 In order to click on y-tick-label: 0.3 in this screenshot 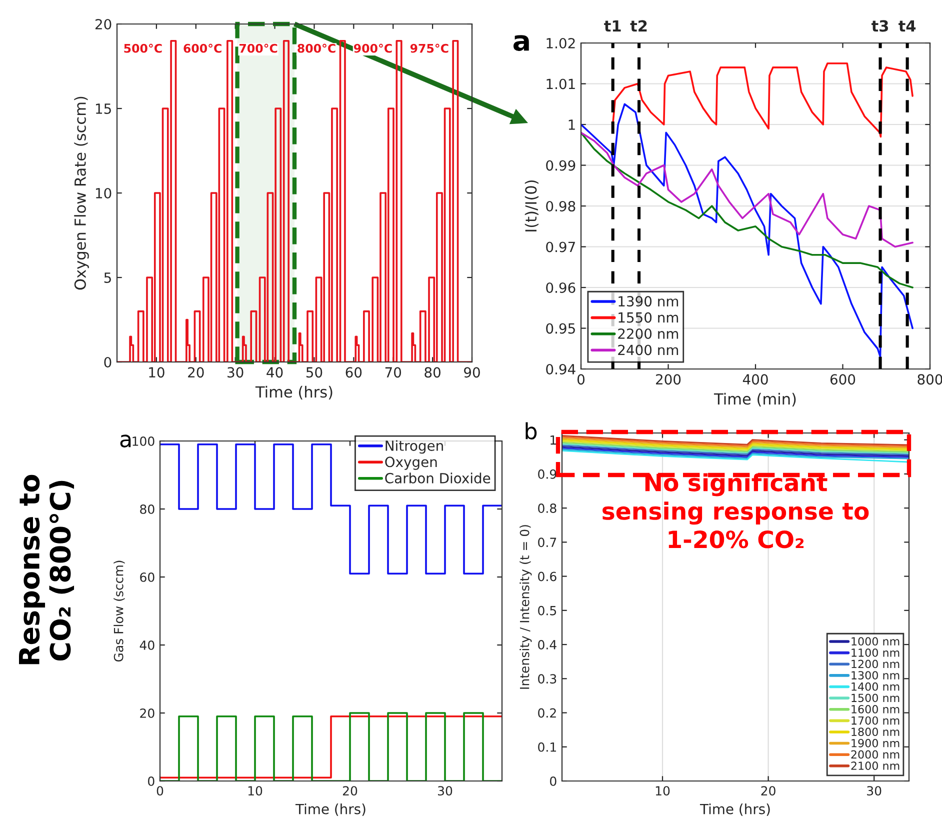, I will do `click(547, 679)`.